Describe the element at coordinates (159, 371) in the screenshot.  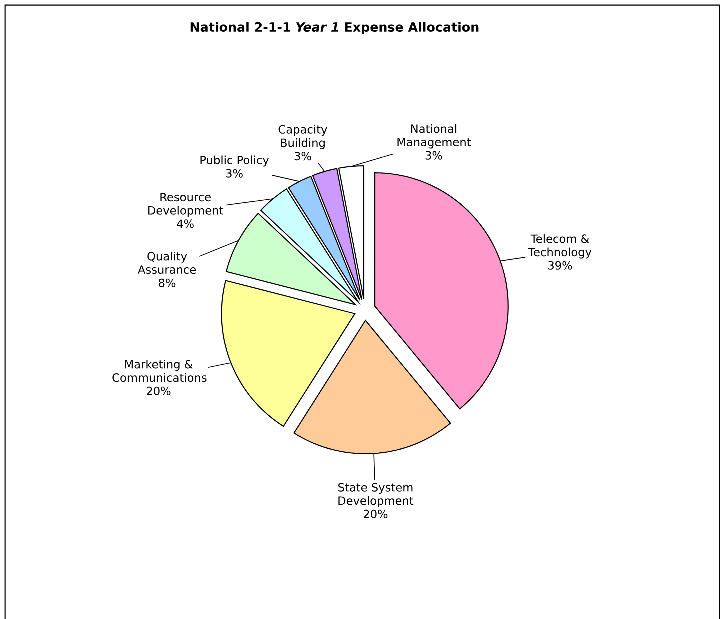
I see `legend-label: Marketing & Communications` at that location.